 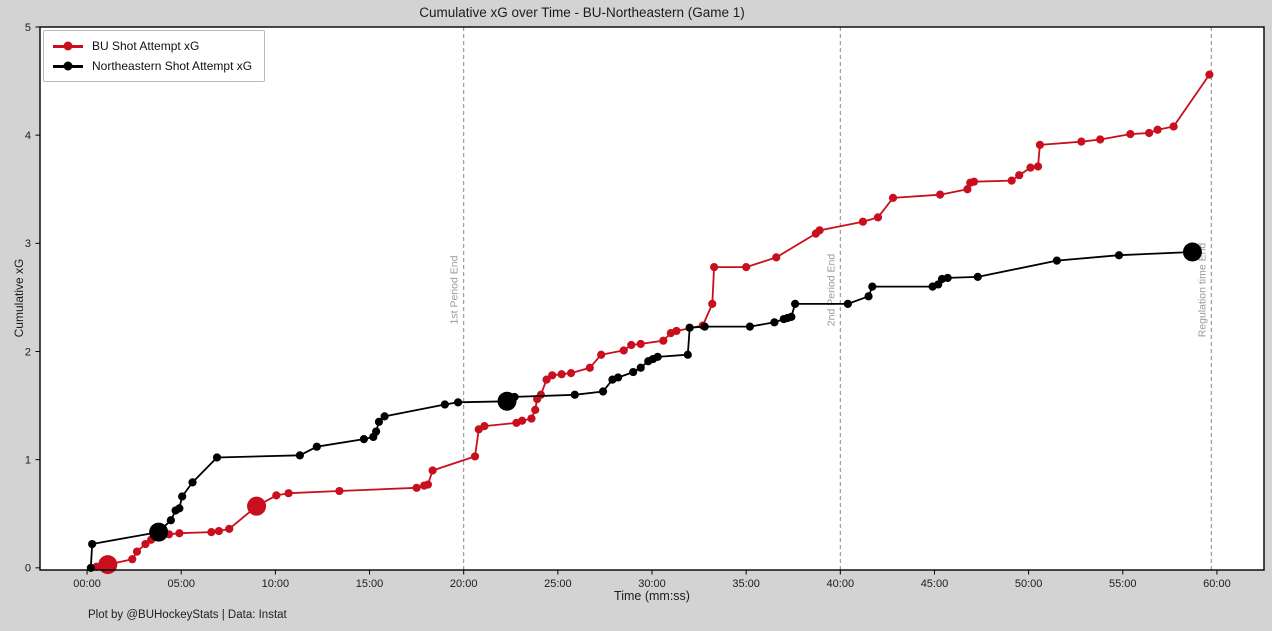 I want to click on legend-item-bu: BU Shot Attempt xG, so click(x=152, y=46).